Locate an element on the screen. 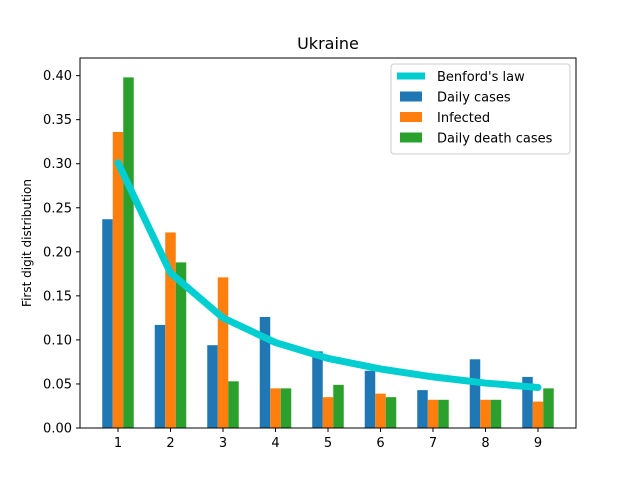  x-tick-label: 2 is located at coordinates (170, 443).